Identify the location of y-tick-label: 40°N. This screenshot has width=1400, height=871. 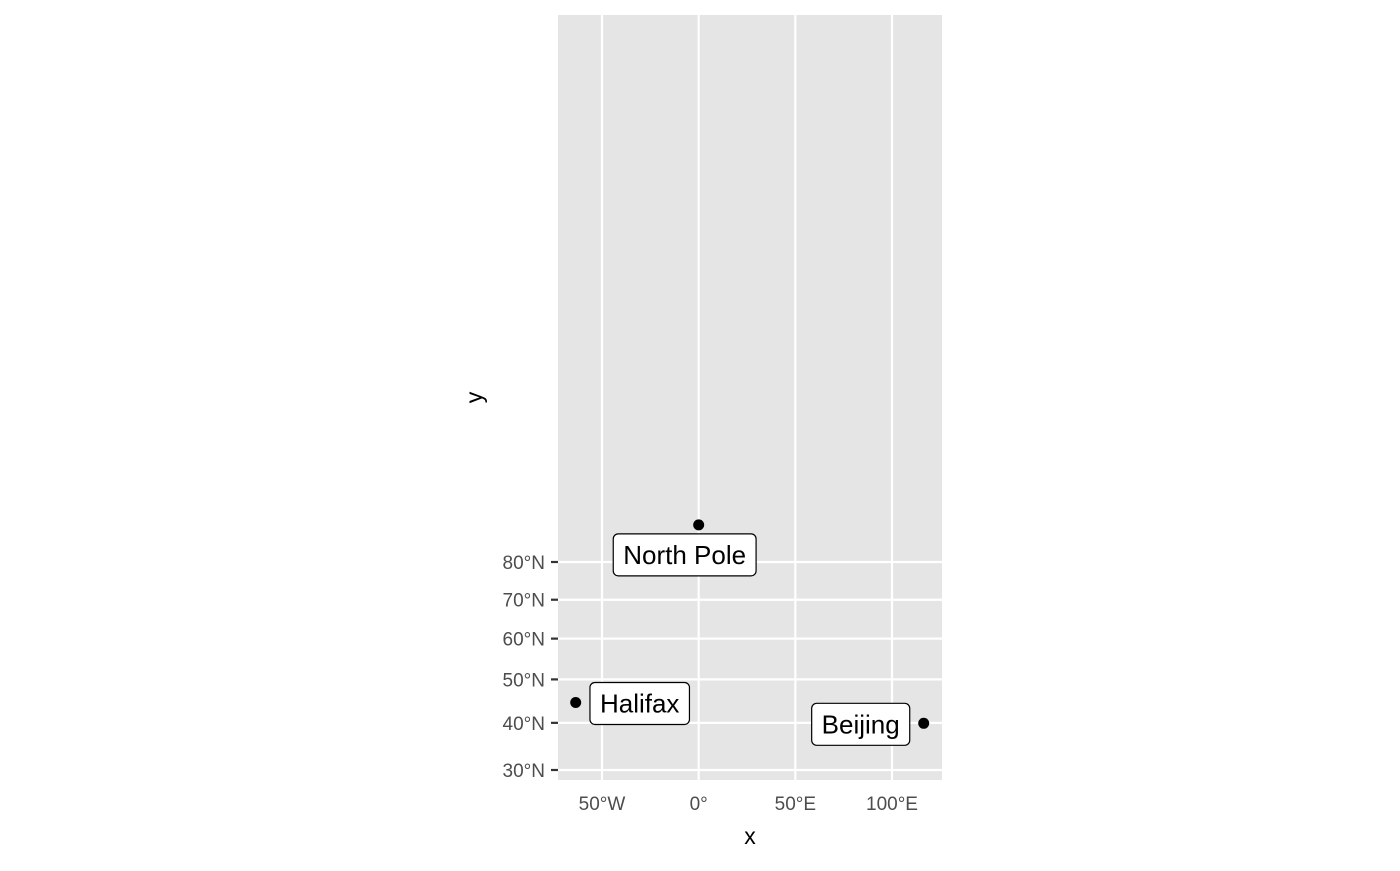
(524, 724).